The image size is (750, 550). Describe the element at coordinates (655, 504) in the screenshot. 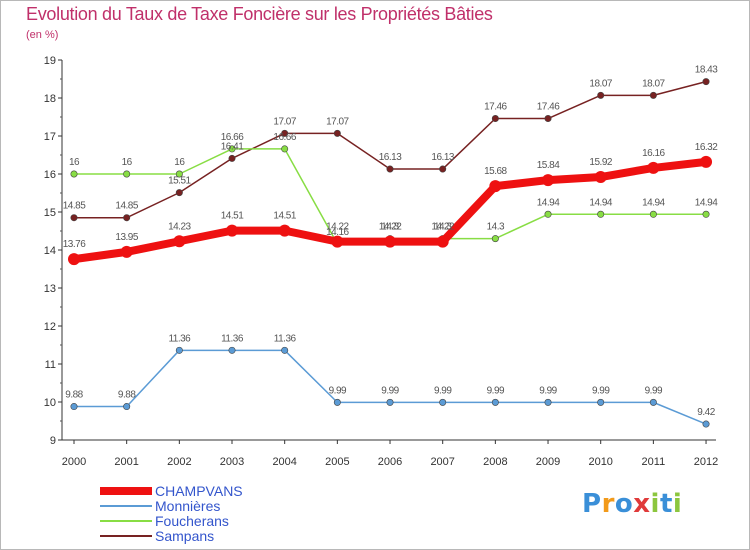

I see `logo-letter: i` at that location.